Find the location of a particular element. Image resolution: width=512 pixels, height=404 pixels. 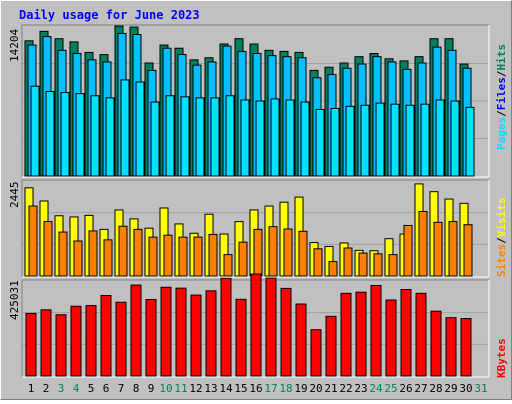

day-label-26: 26 is located at coordinates (405, 388).